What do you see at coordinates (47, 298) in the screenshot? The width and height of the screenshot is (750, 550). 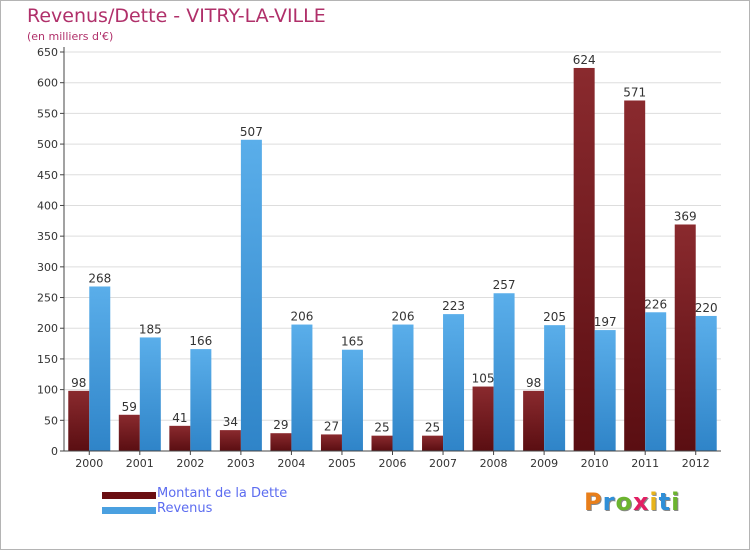 I see `y-tick-label: 250` at bounding box center [47, 298].